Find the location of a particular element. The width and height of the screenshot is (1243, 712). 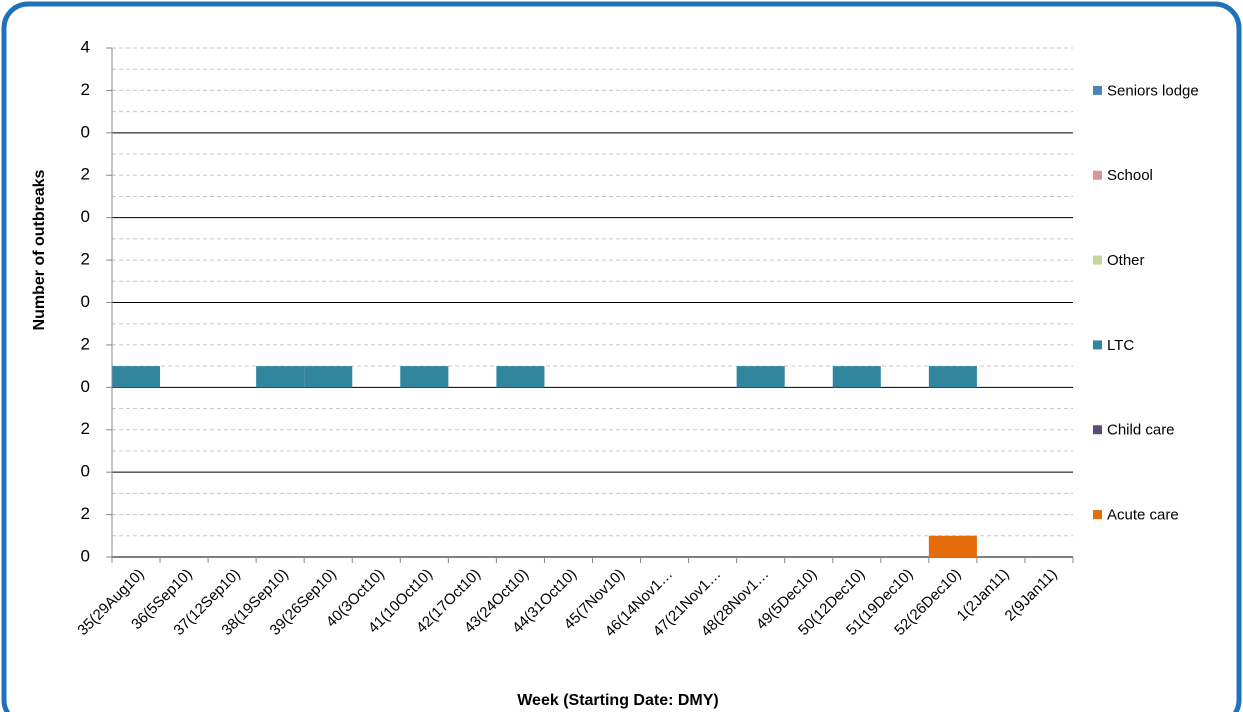

legend-label: School is located at coordinates (1130, 175).